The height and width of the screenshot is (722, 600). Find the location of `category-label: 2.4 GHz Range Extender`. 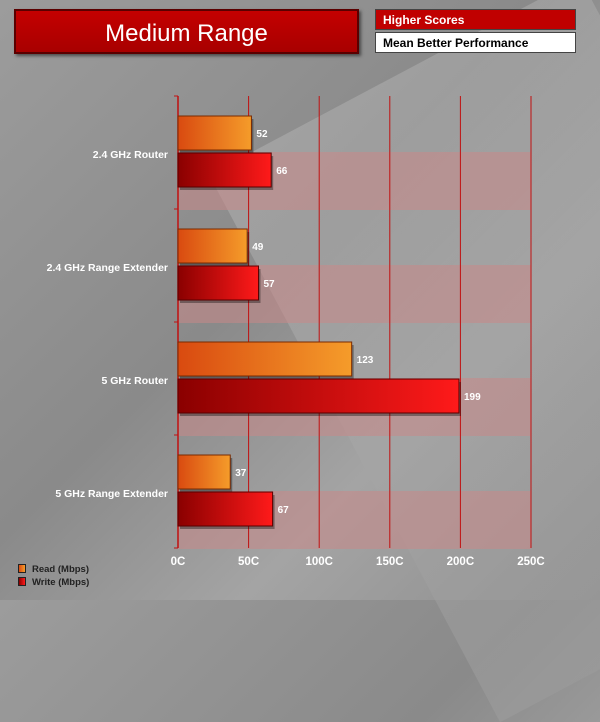

category-label: 2.4 GHz Range Extender is located at coordinates (107, 268).